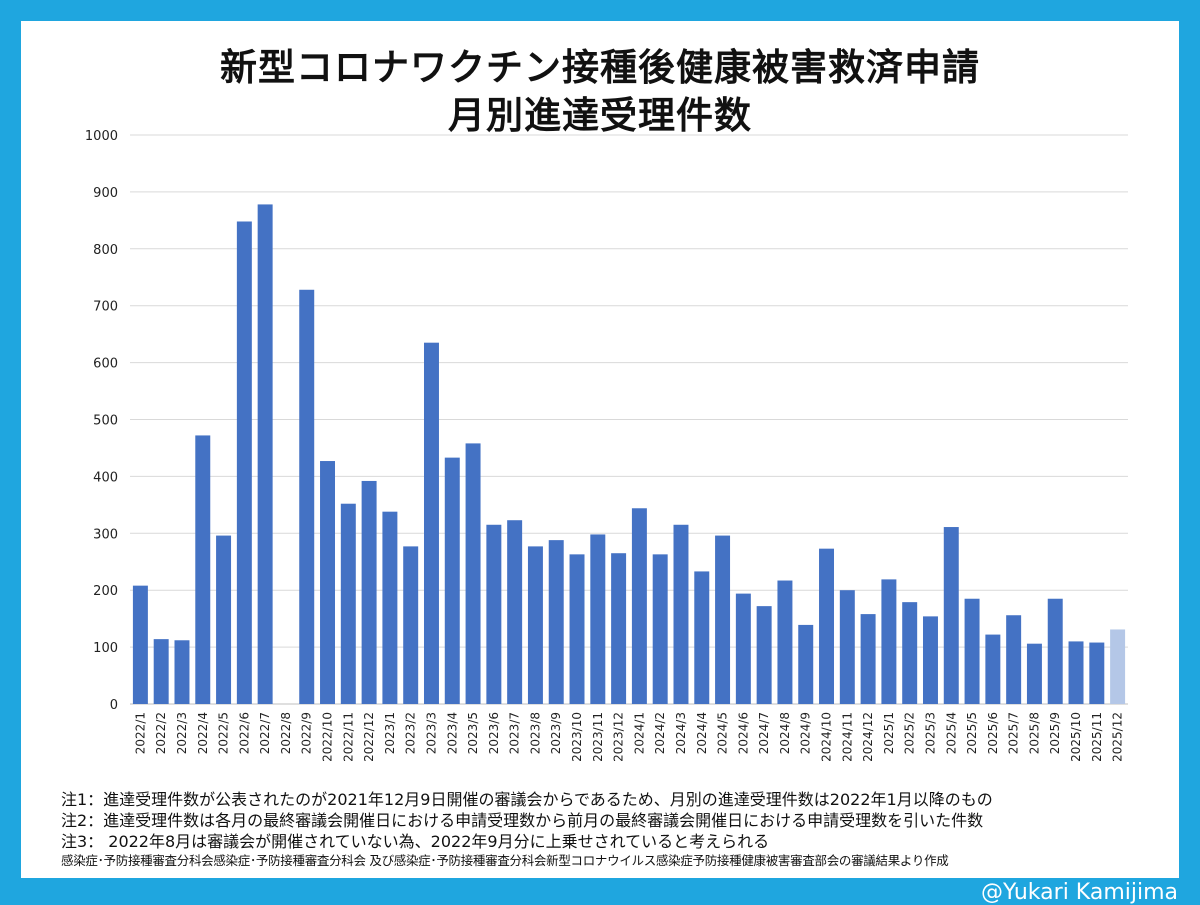 The height and width of the screenshot is (905, 1200). I want to click on x-tick-label: 2025/3, so click(930, 733).